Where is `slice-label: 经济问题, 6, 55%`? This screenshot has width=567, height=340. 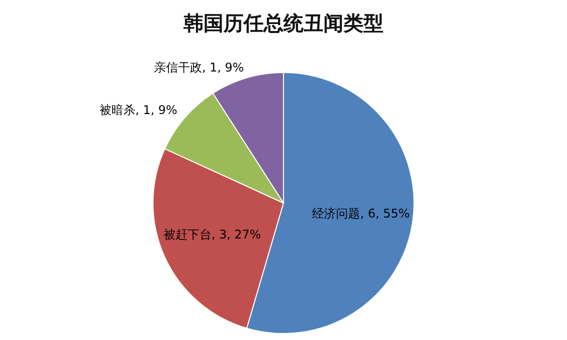
slice-label: 经济问题, 6, 55% is located at coordinates (361, 213).